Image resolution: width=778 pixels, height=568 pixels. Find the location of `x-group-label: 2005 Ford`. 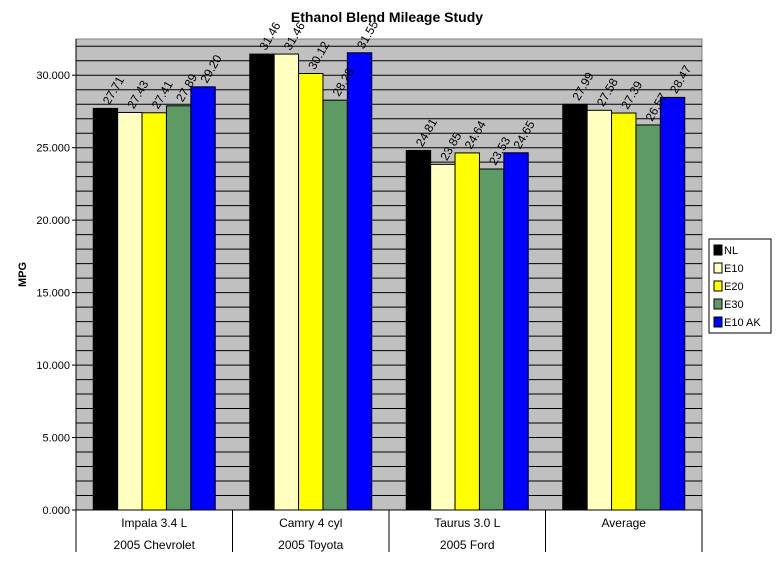

x-group-label: 2005 Ford is located at coordinates (467, 545).